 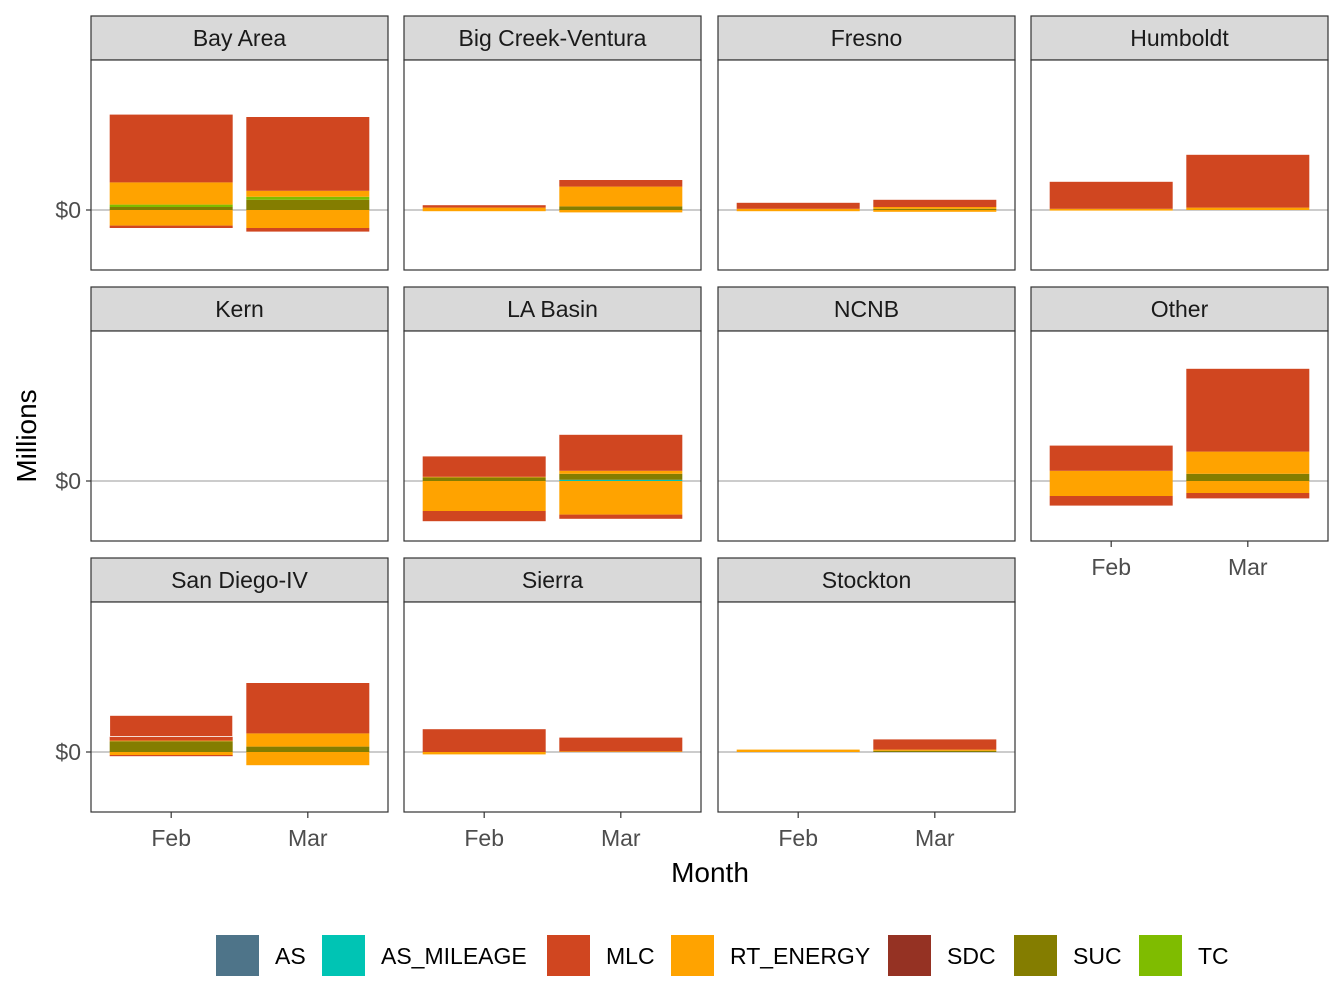 I want to click on facet-strip-label: Fresno, so click(x=867, y=38).